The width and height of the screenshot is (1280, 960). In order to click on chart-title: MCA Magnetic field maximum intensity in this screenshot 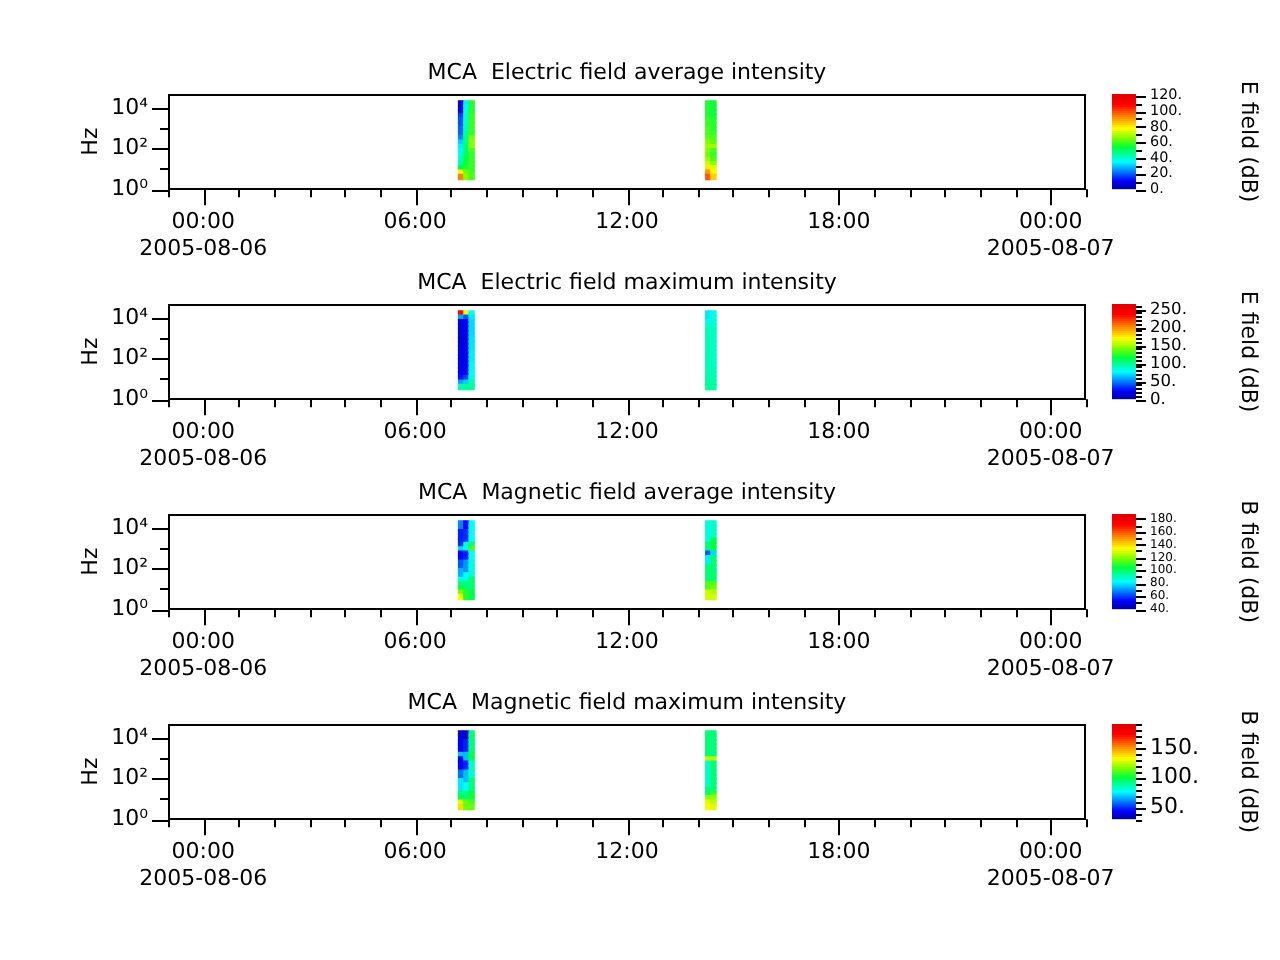, I will do `click(627, 701)`.